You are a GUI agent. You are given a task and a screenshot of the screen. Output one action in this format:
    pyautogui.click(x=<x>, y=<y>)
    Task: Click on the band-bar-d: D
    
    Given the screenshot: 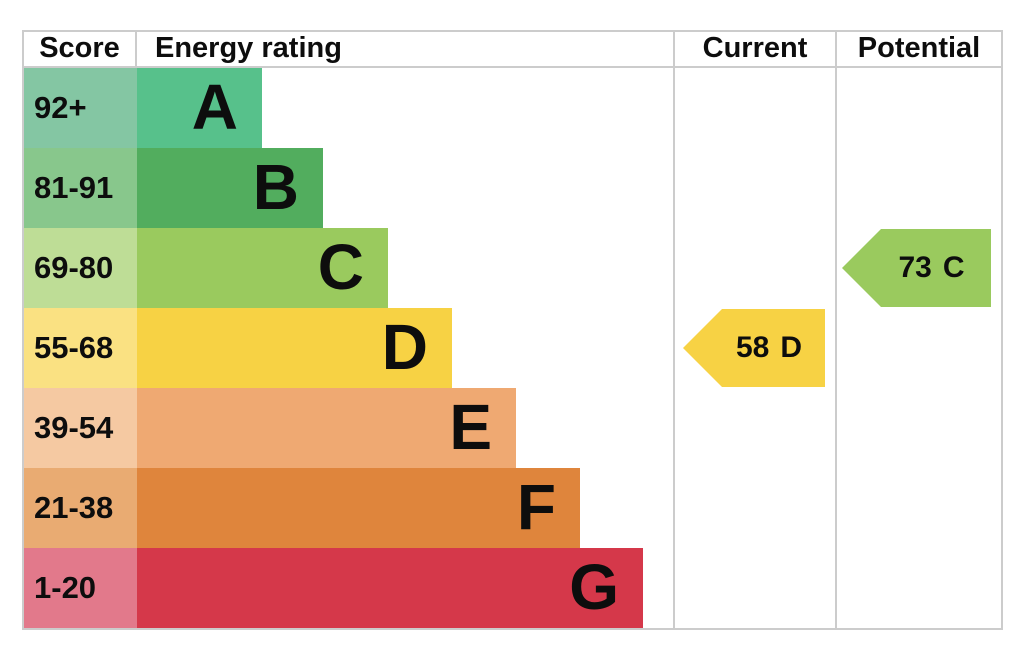 What is the action you would take?
    pyautogui.click(x=294, y=348)
    